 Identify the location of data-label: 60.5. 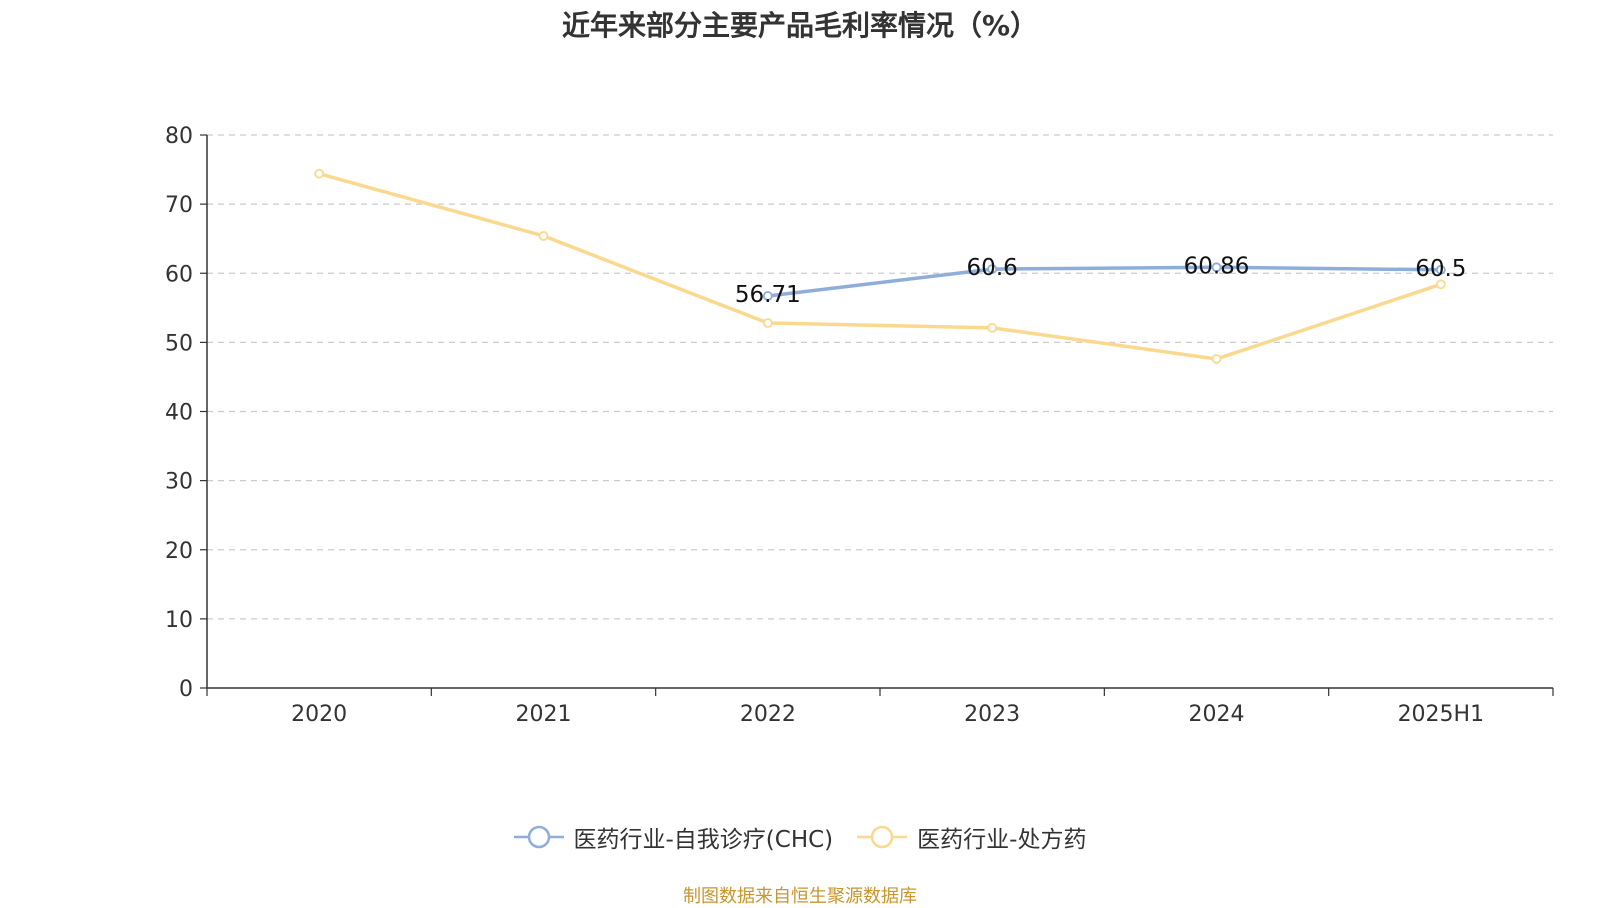
(1440, 269).